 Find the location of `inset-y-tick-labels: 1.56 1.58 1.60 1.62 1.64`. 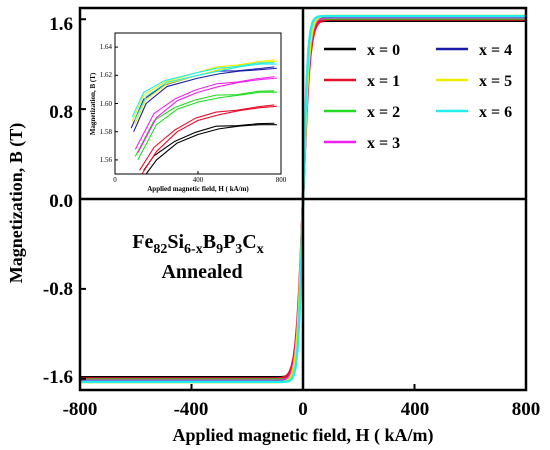

inset-y-tick-labels: 1.56 1.58 1.60 1.62 1.64 is located at coordinates (106, 103).